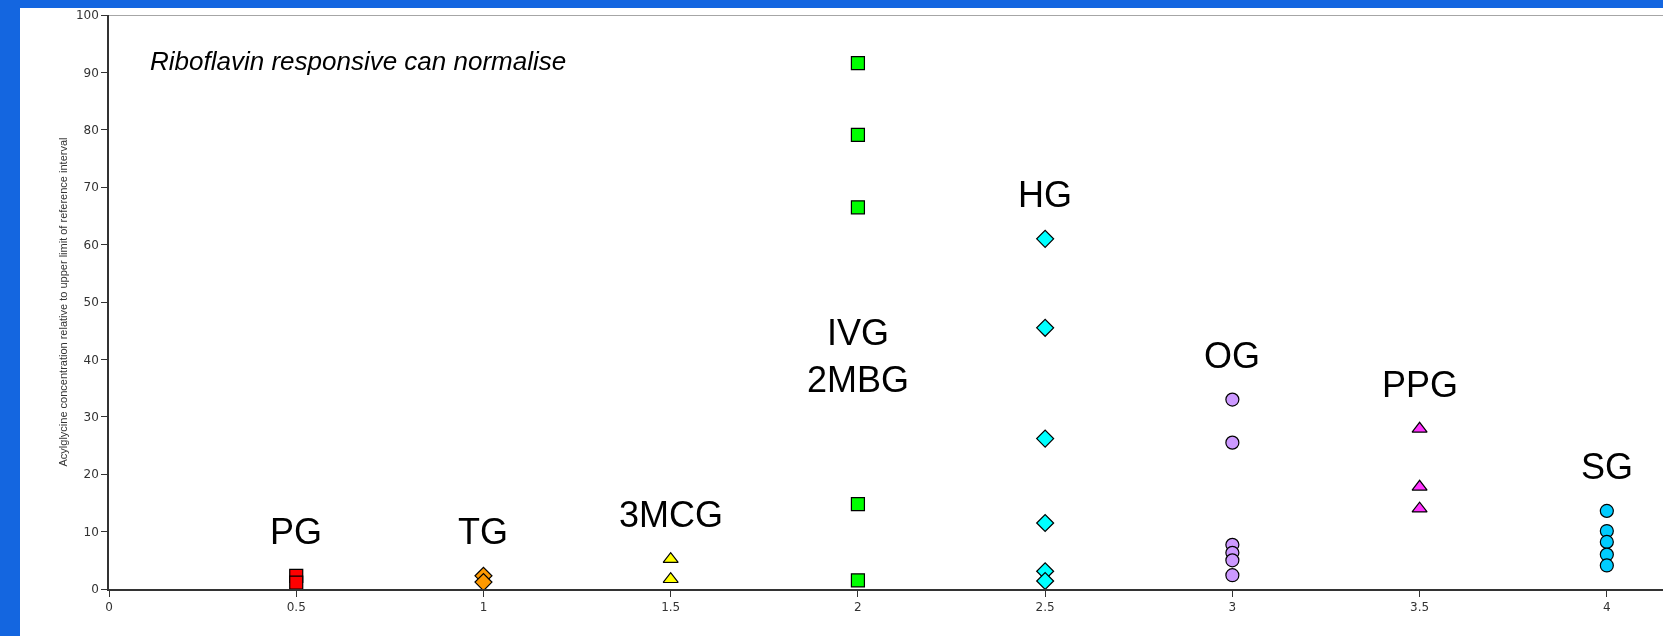 The image size is (1663, 636). Describe the element at coordinates (296, 607) in the screenshot. I see `x-tick-label: 0.5` at that location.